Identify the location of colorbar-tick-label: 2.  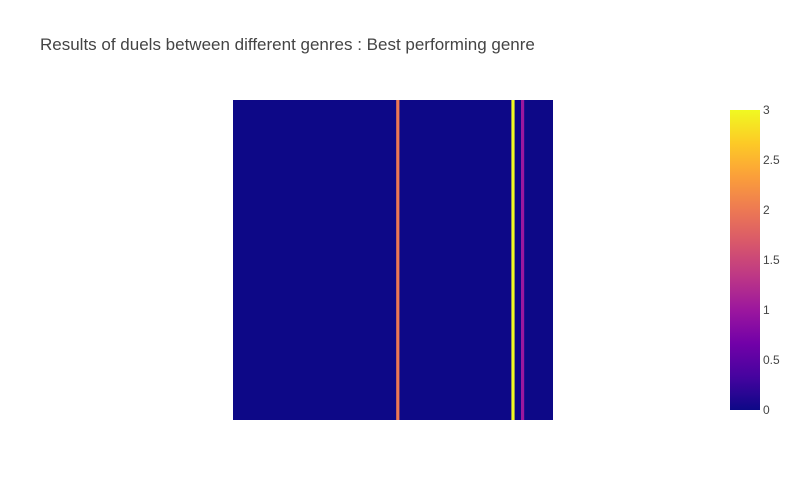
(766, 210).